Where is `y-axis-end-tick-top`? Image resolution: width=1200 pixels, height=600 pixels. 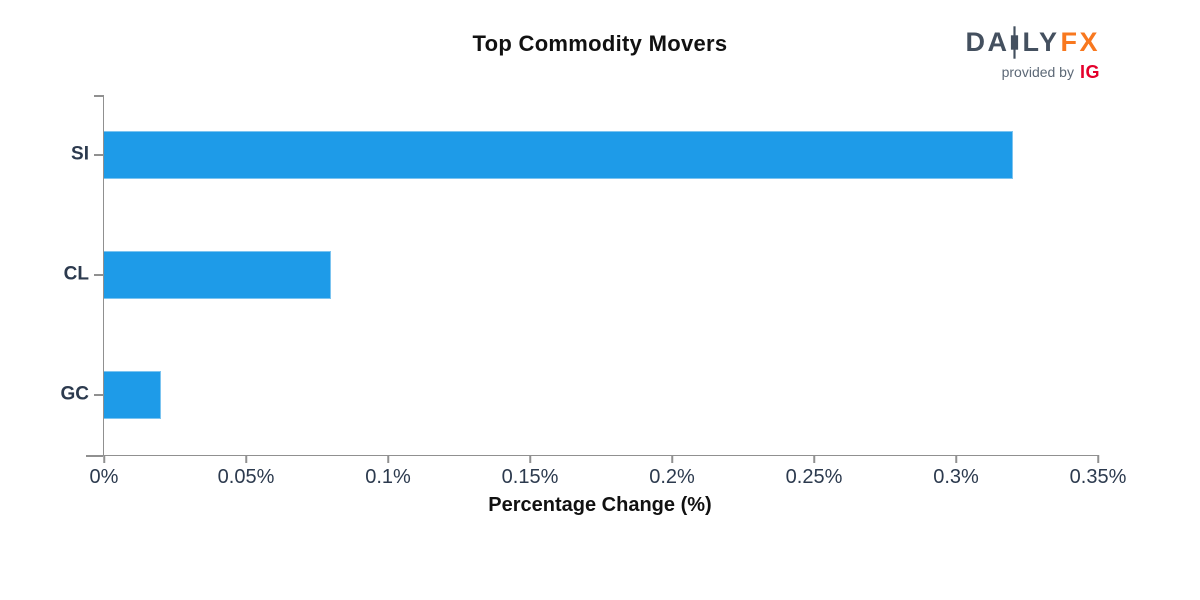 y-axis-end-tick-top is located at coordinates (98, 96).